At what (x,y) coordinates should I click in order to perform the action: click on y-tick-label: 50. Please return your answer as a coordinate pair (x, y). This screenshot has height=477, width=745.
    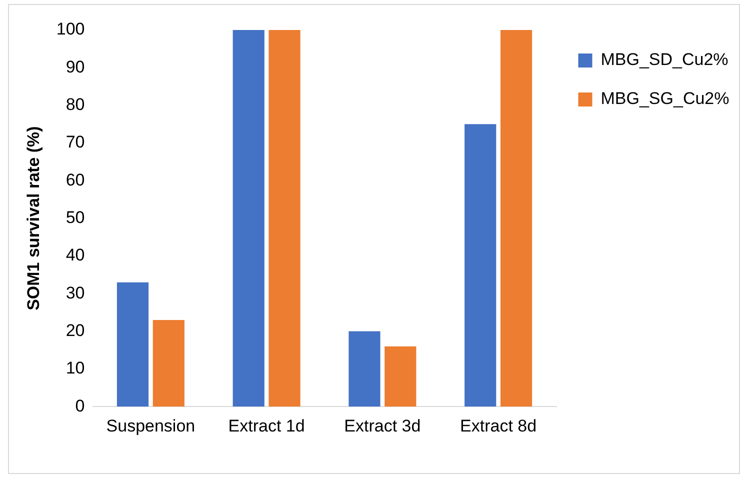
    Looking at the image, I should click on (75, 217).